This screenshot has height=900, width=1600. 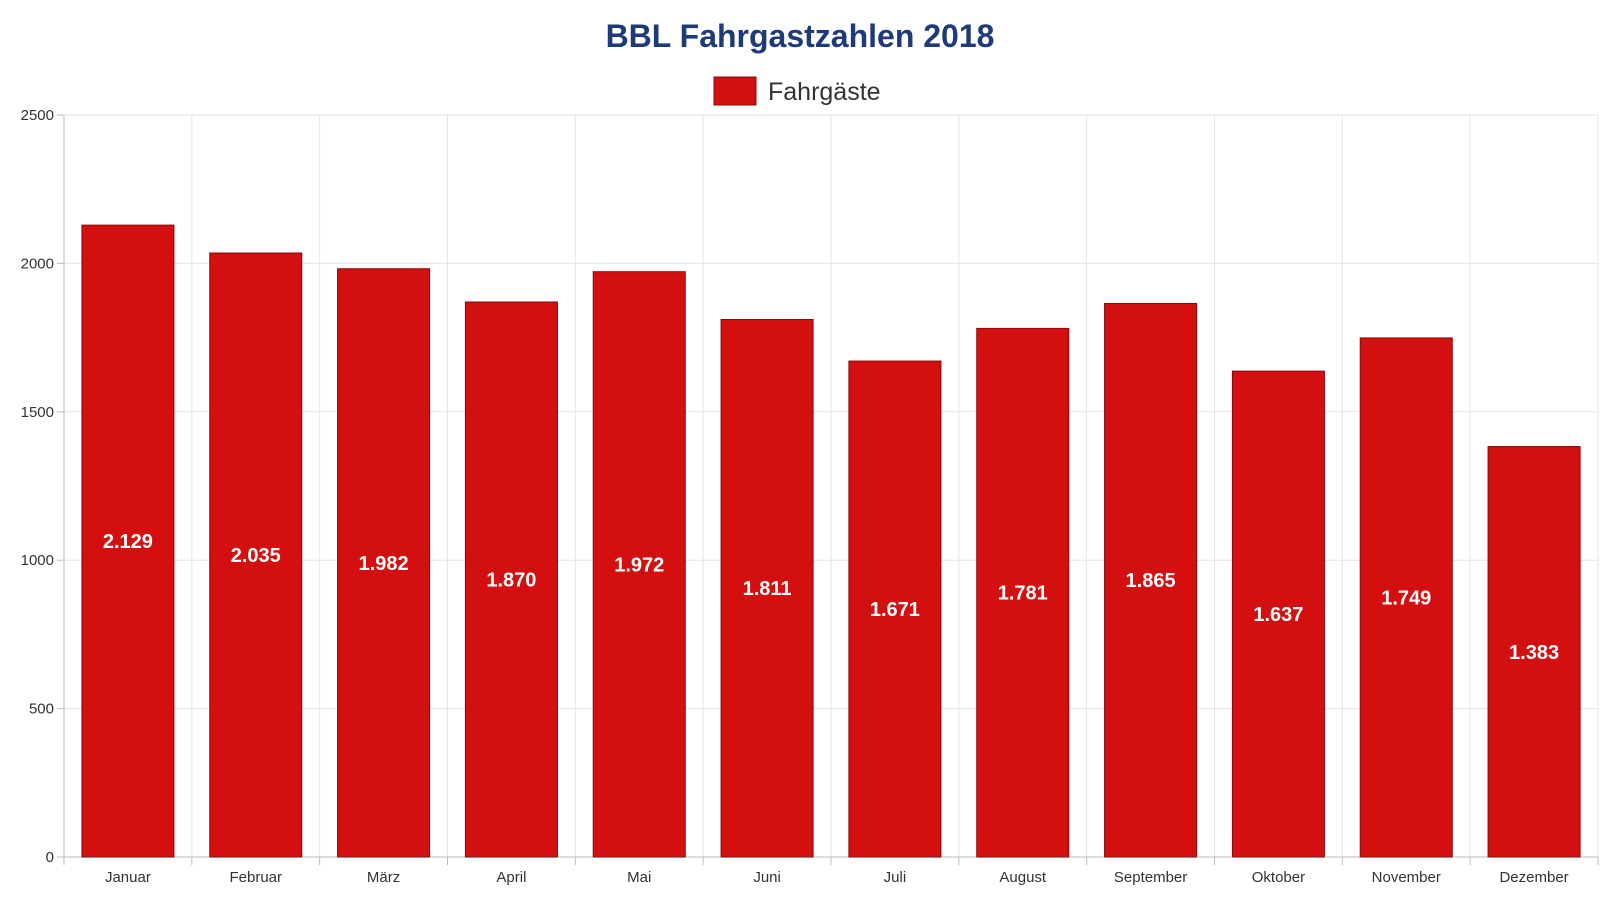 I want to click on y-tick-label: 1500, so click(x=37, y=412).